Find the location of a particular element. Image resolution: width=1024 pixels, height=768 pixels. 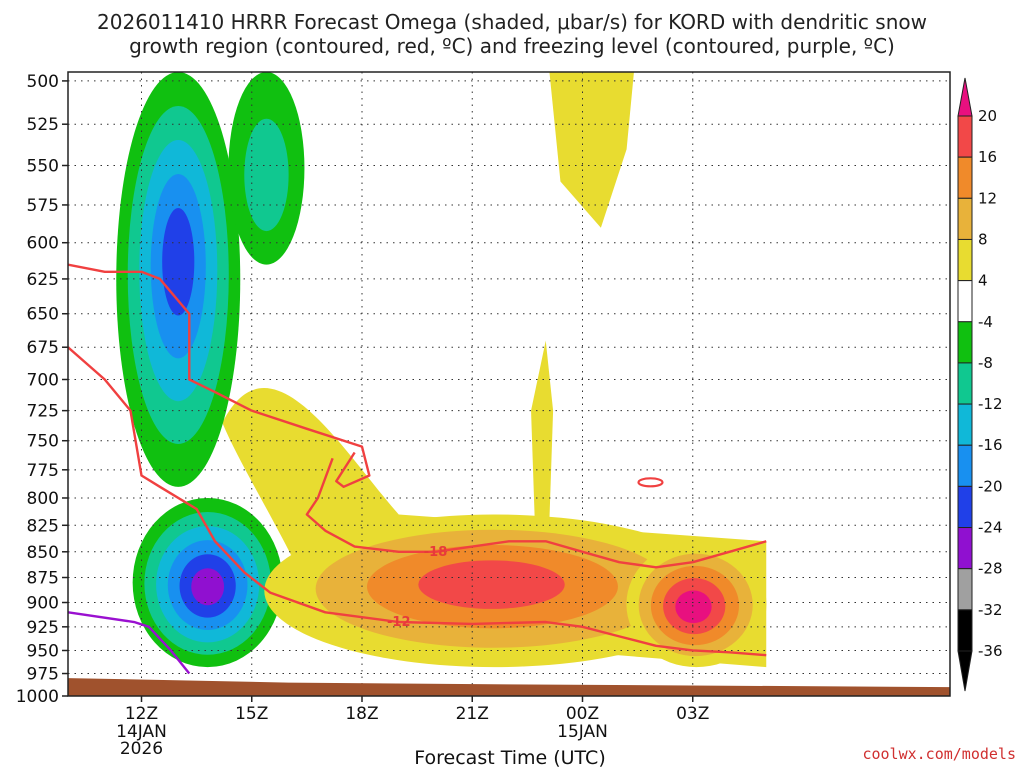

y-tick-label-4: 600 is located at coordinates (43, 244).